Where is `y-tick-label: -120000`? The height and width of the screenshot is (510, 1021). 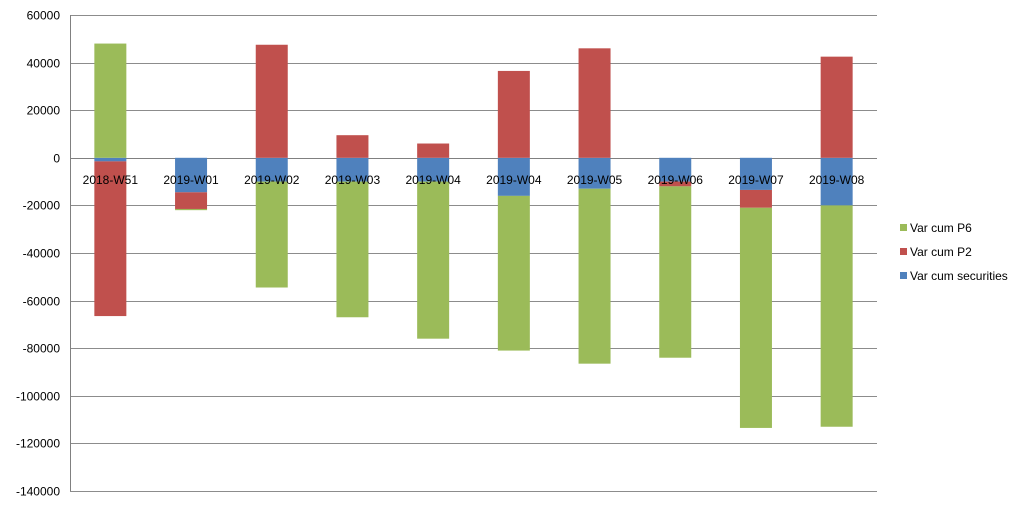
y-tick-label: -120000 is located at coordinates (38, 444).